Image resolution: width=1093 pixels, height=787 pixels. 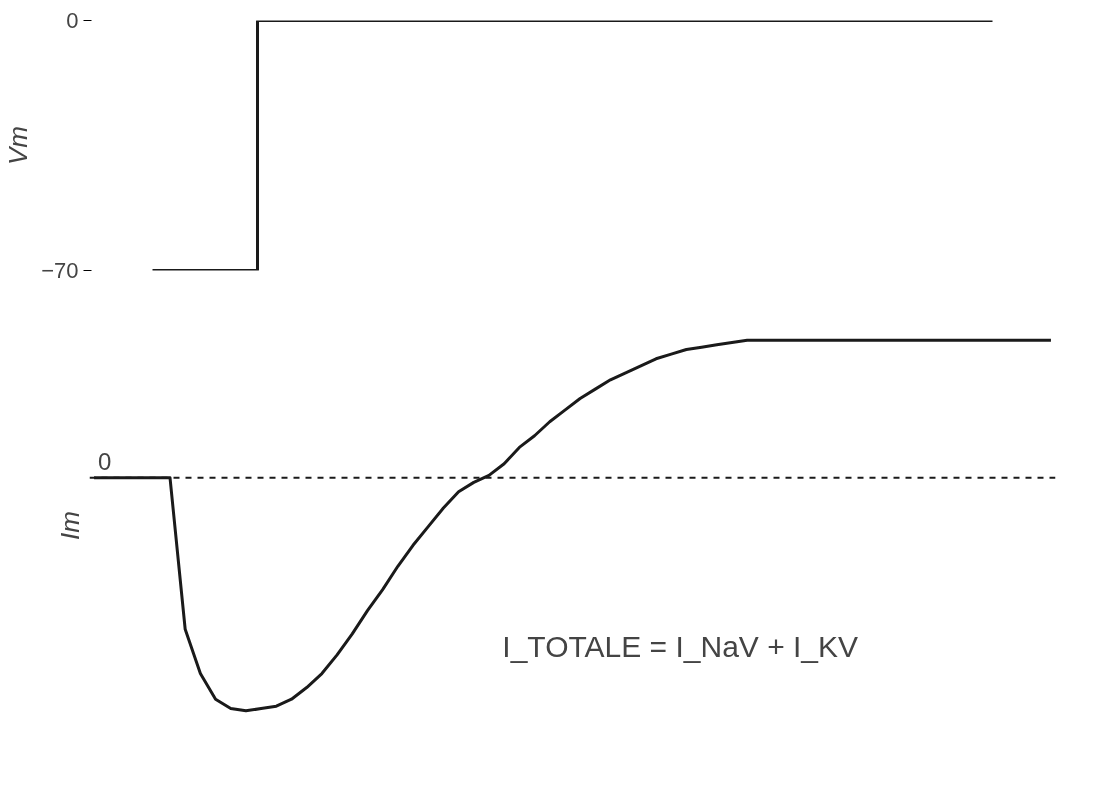 I want to click on y-axis-title: Im, so click(x=69, y=525).